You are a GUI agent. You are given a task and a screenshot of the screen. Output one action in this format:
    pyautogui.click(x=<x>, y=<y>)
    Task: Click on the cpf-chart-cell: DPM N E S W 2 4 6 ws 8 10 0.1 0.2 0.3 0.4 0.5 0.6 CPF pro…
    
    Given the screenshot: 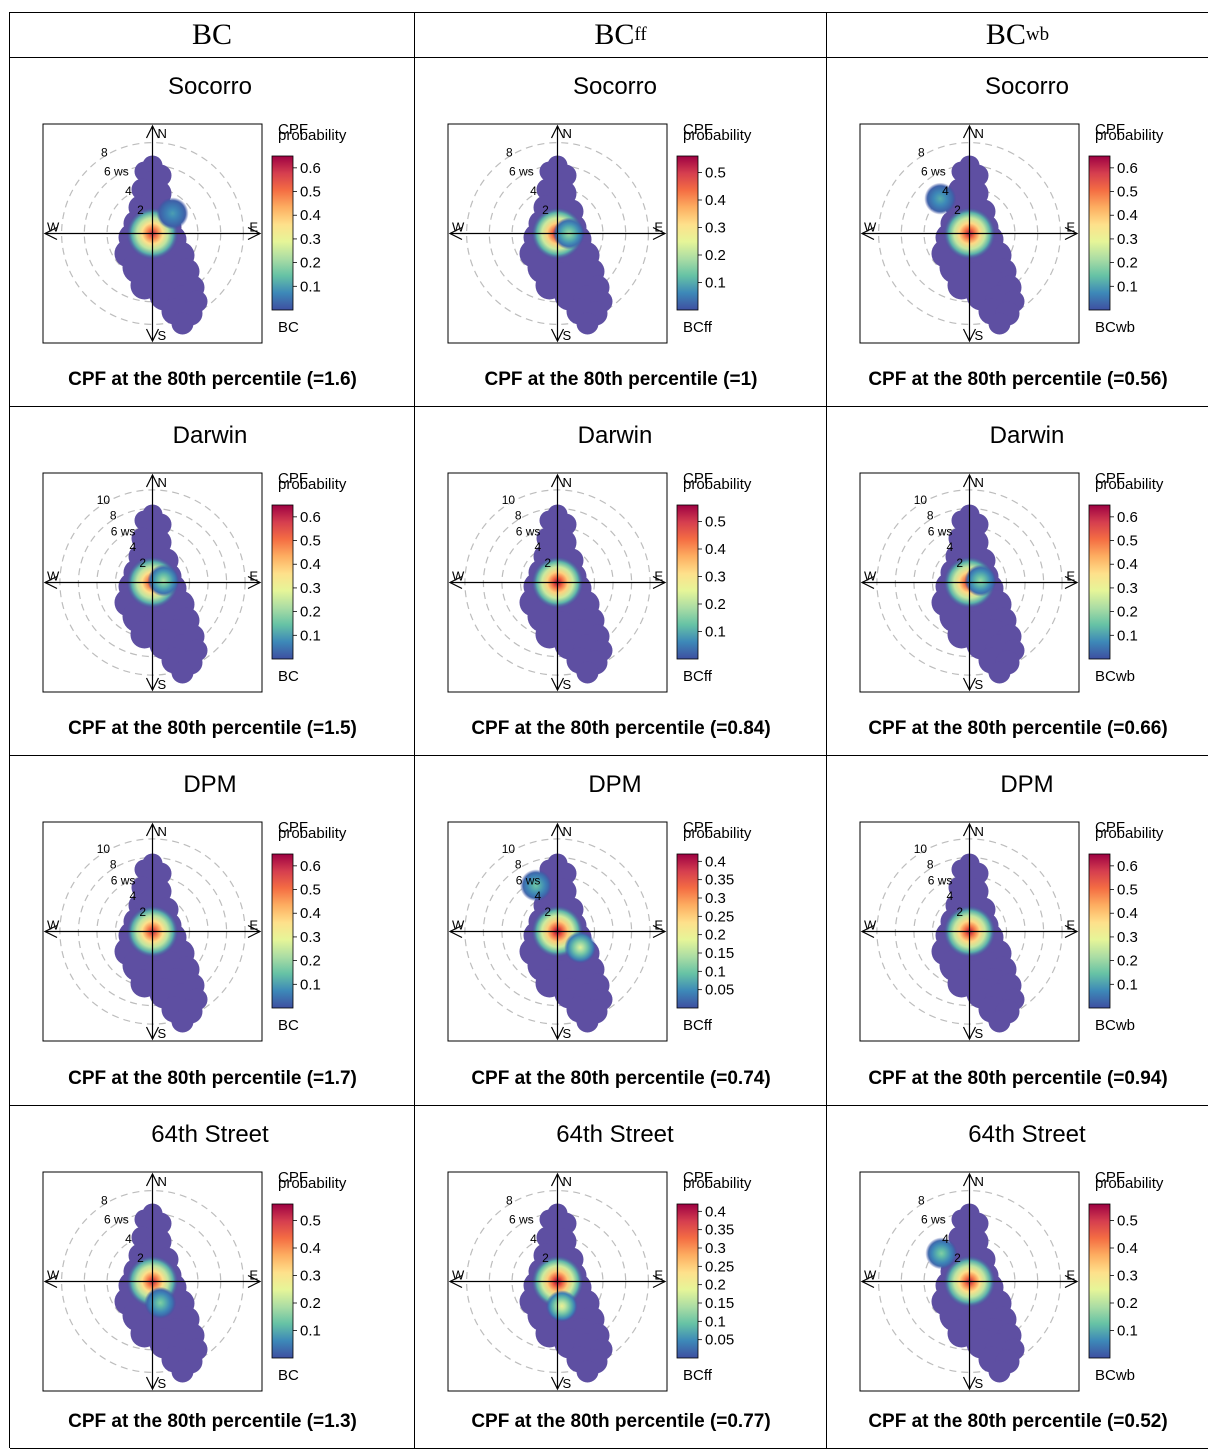 What is the action you would take?
    pyautogui.click(x=1017, y=931)
    